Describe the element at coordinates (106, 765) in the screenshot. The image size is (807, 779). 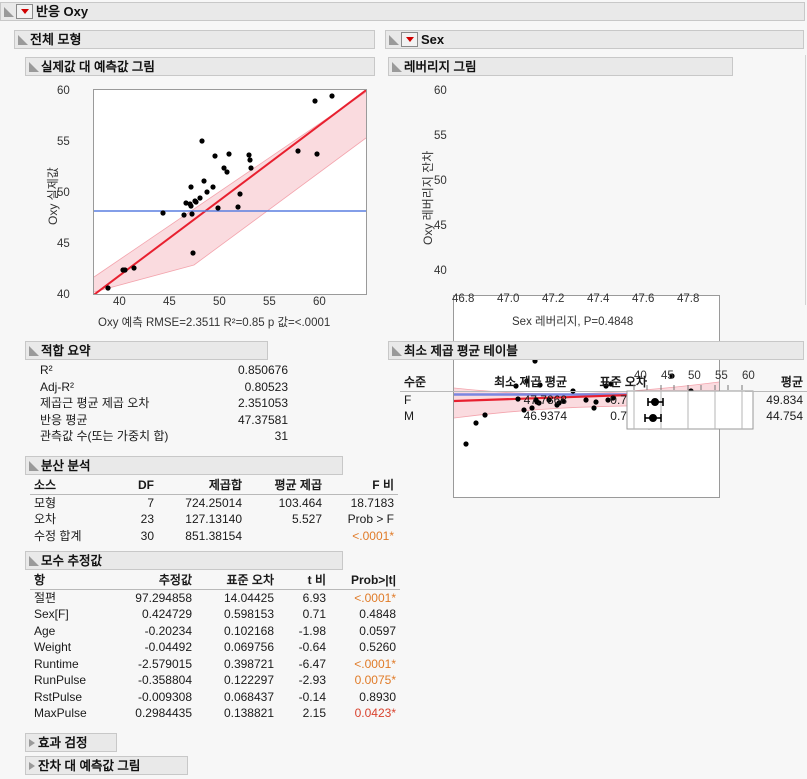
I see `section-header-residual-by-predicted: 잔차 대 예측값 그림` at that location.